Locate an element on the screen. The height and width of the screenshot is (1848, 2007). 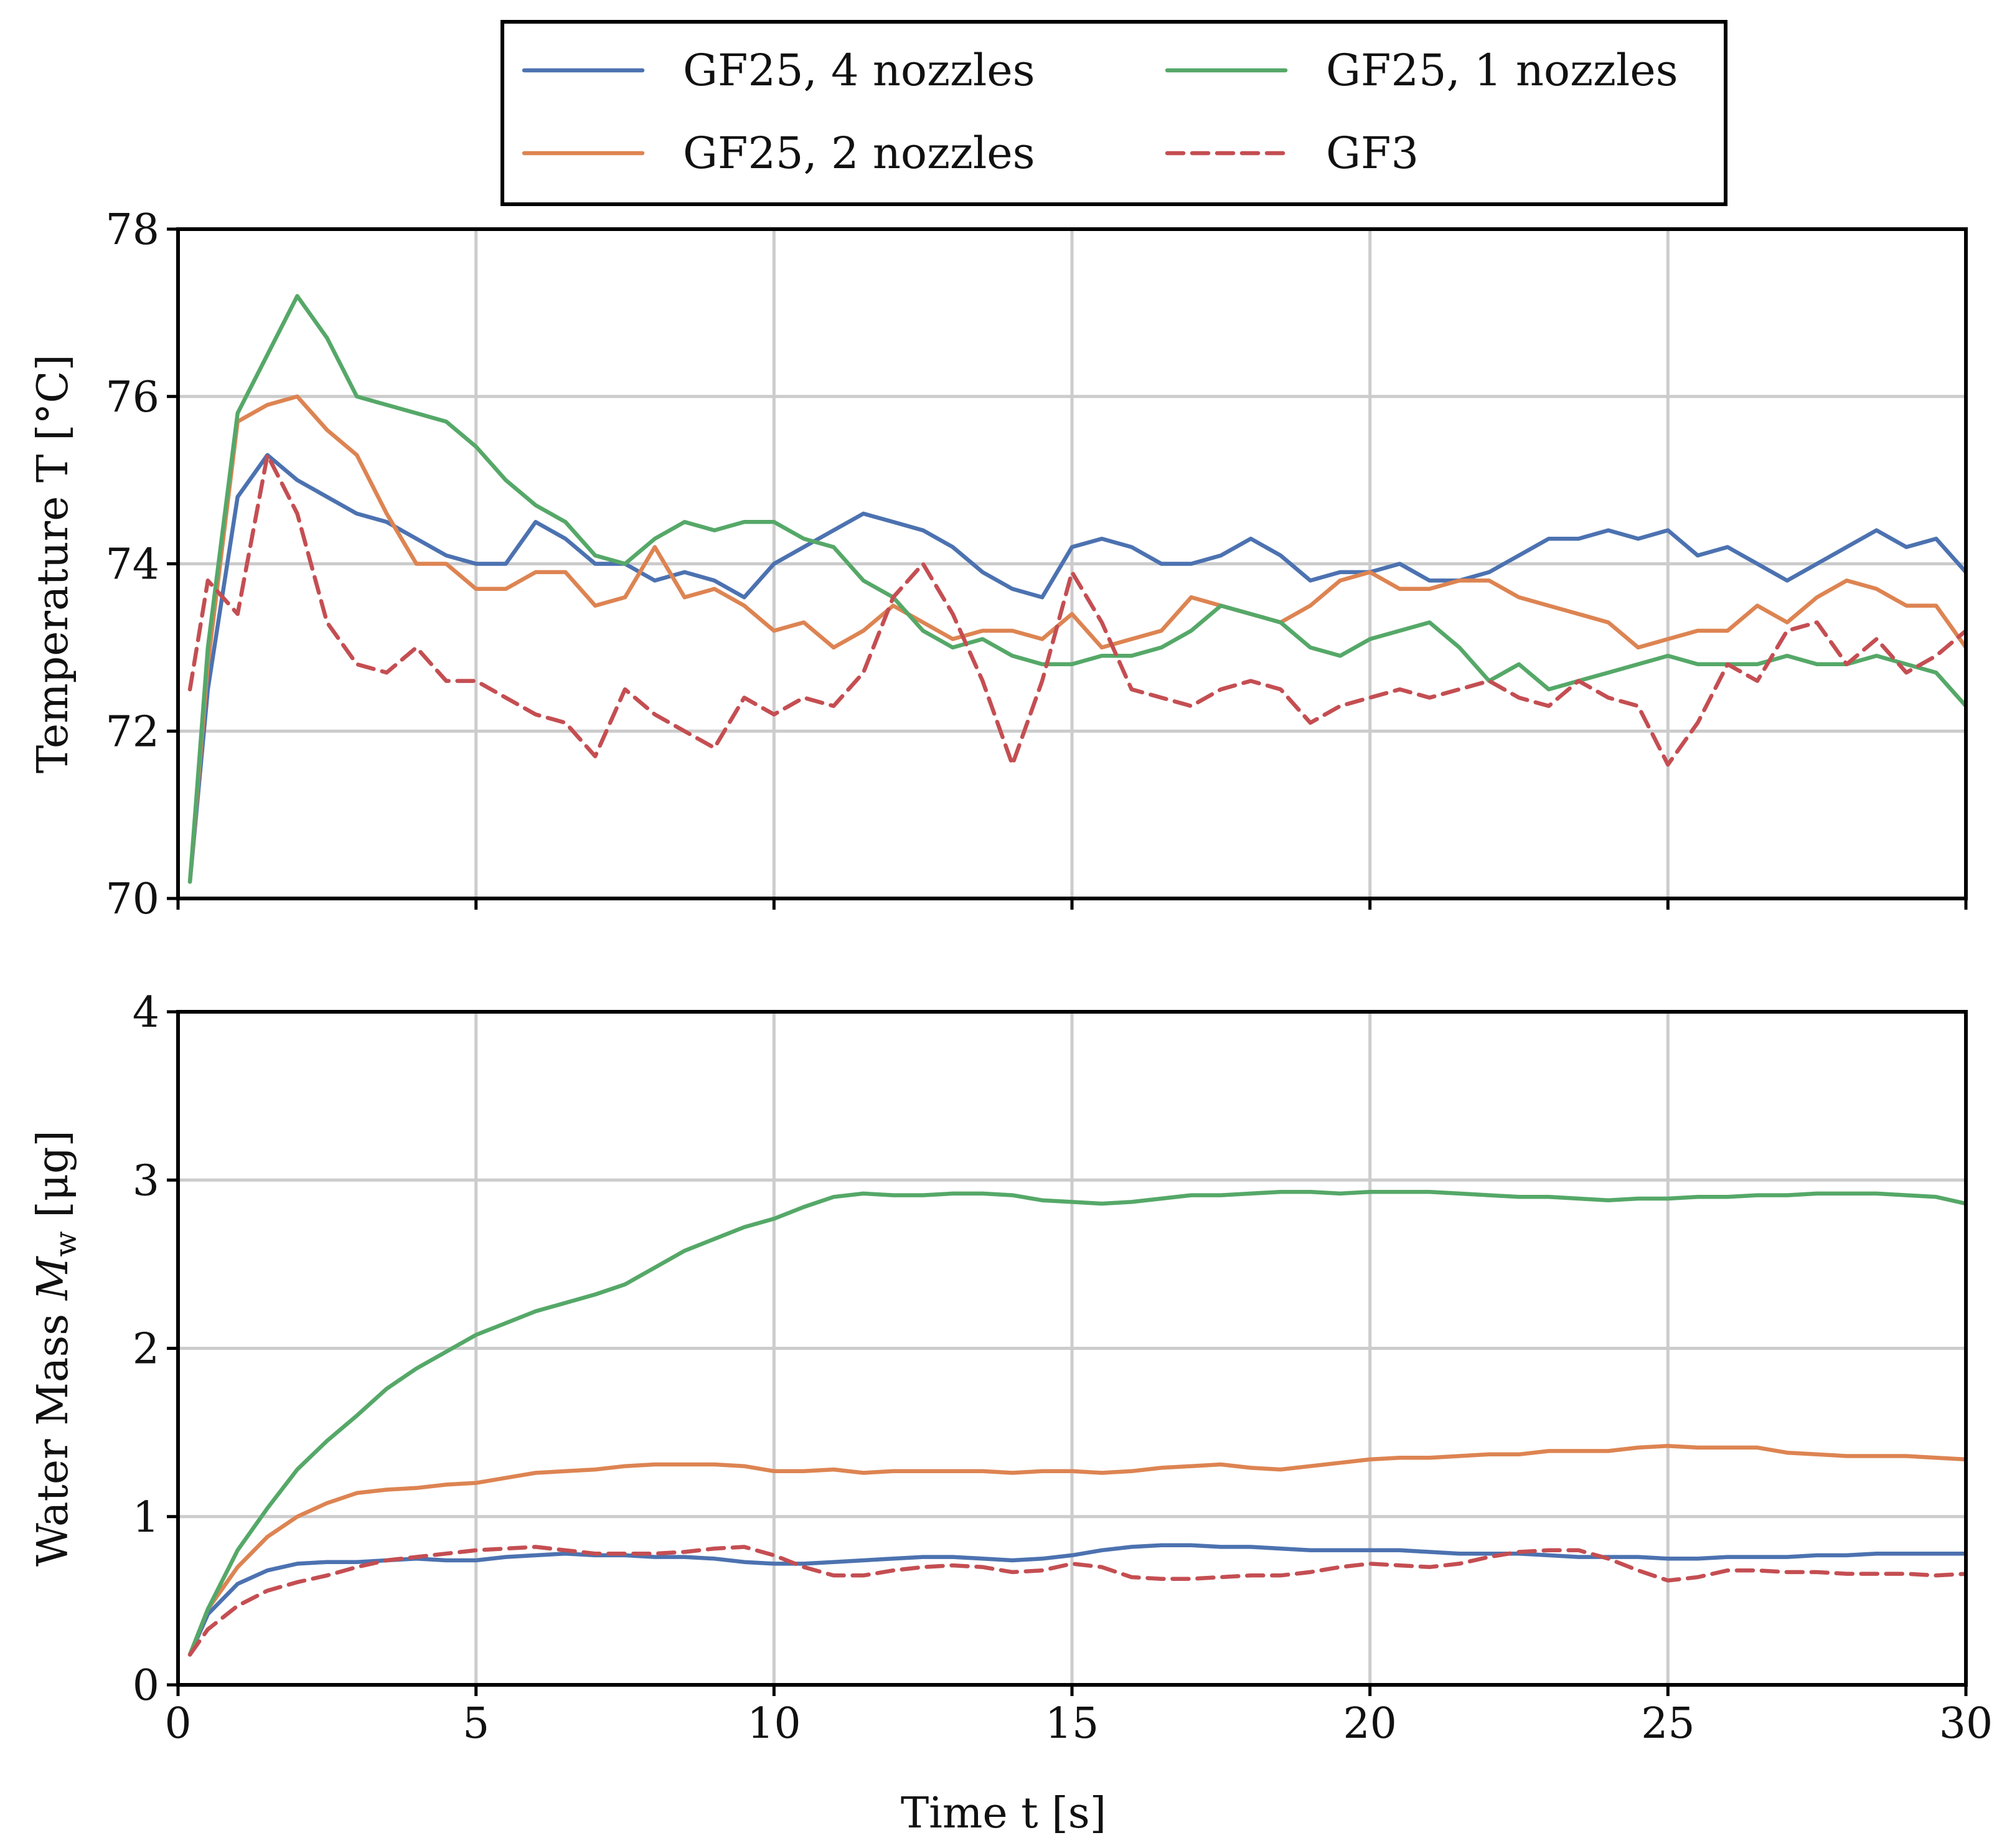
legend-label-gf25-1-nozzles: GF25, 1 nozzles is located at coordinates (1502, 70).